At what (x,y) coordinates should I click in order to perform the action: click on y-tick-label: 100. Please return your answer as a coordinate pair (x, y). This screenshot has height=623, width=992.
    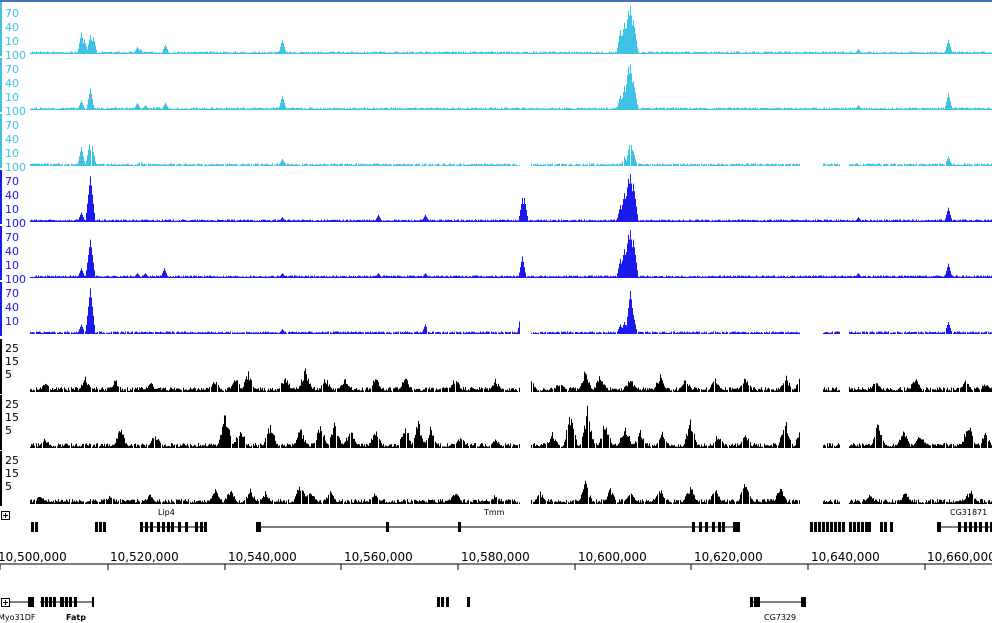
    Looking at the image, I should click on (15, 167).